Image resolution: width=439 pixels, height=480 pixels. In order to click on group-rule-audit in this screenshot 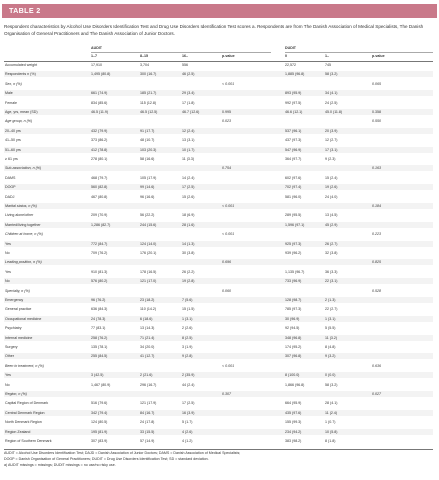, I will do `click(181, 52)`.